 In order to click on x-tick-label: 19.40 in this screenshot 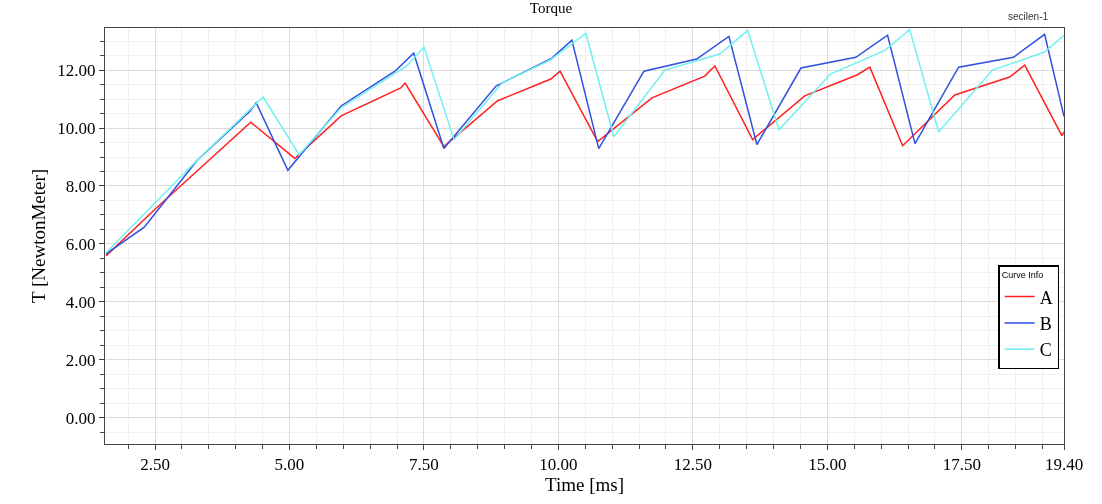, I will do `click(1064, 465)`.